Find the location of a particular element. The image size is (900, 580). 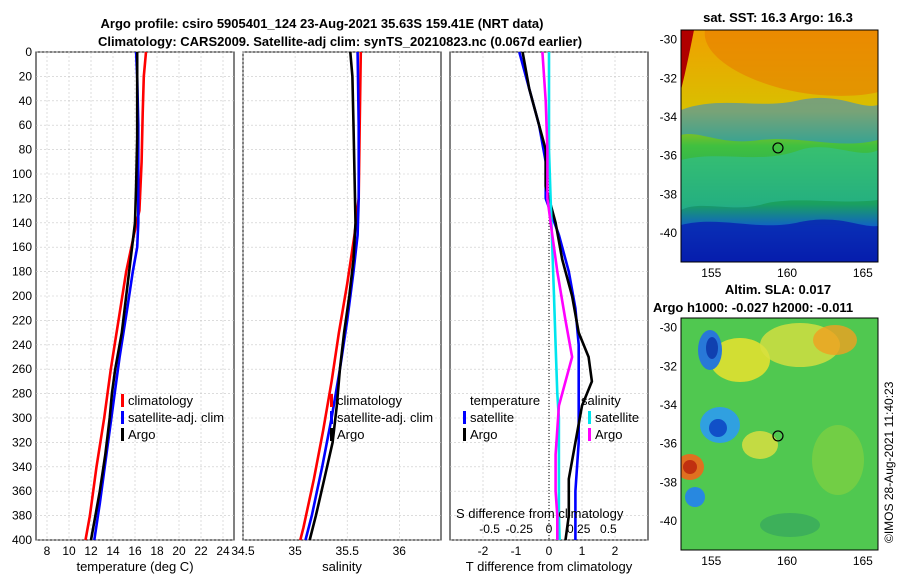

legend-salinity-heading: salinity is located at coordinates (601, 400).